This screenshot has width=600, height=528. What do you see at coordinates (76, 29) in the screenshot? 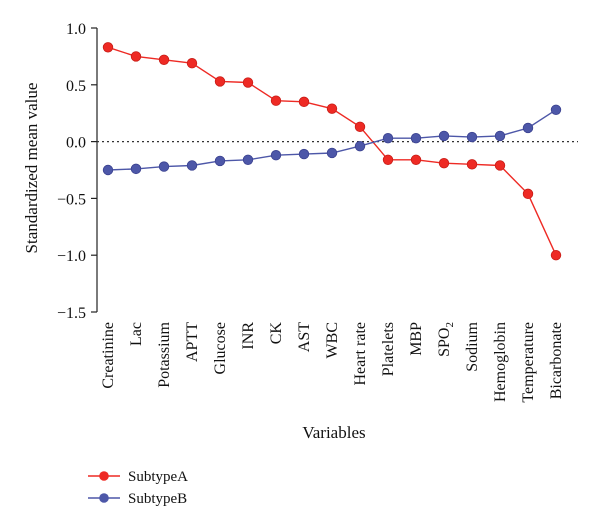
I see `y-tick-label: 1.0` at bounding box center [76, 29].